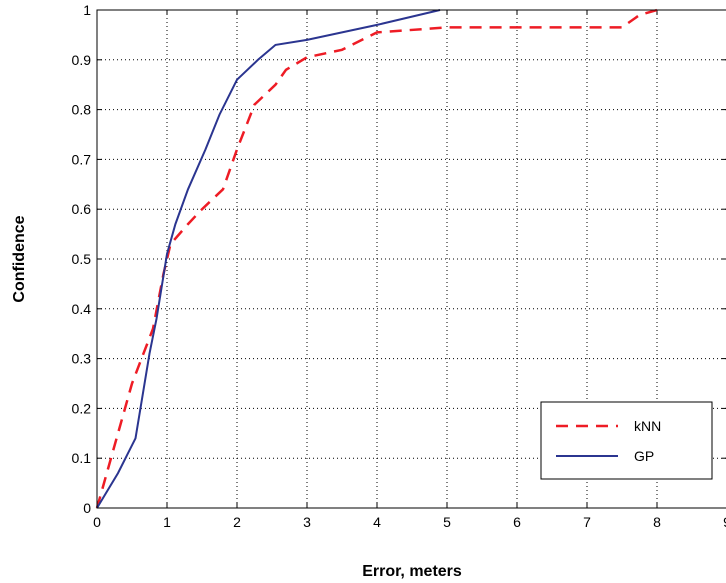 The height and width of the screenshot is (583, 726). What do you see at coordinates (447, 522) in the screenshot?
I see `x-tick-label: 5` at bounding box center [447, 522].